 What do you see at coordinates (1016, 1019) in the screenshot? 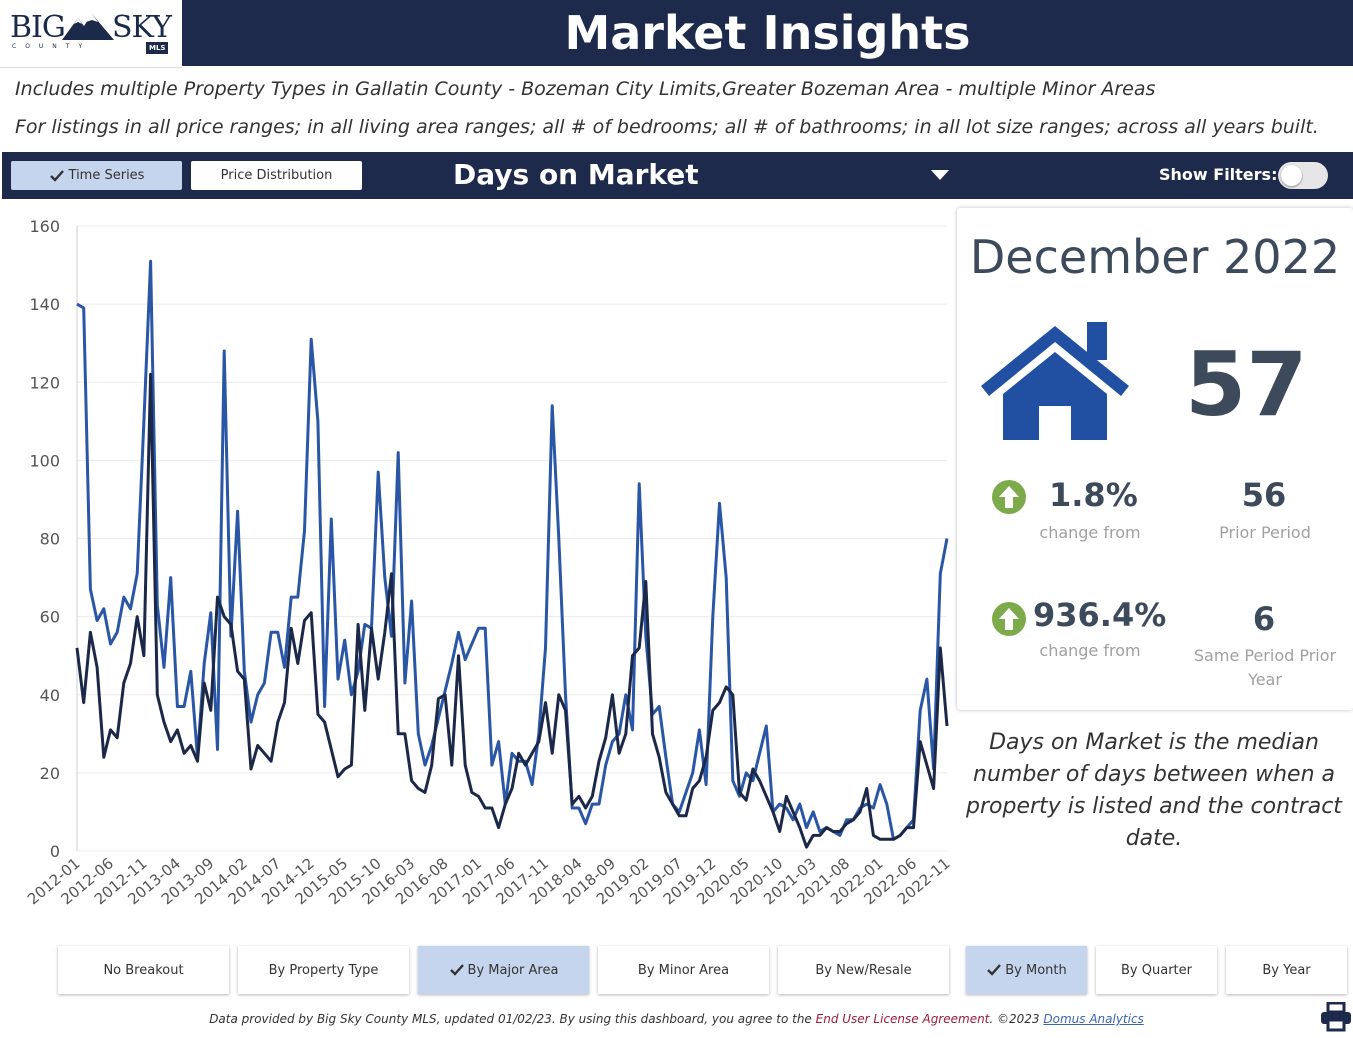
I see `footer-copyright: . ©2023` at bounding box center [1016, 1019].